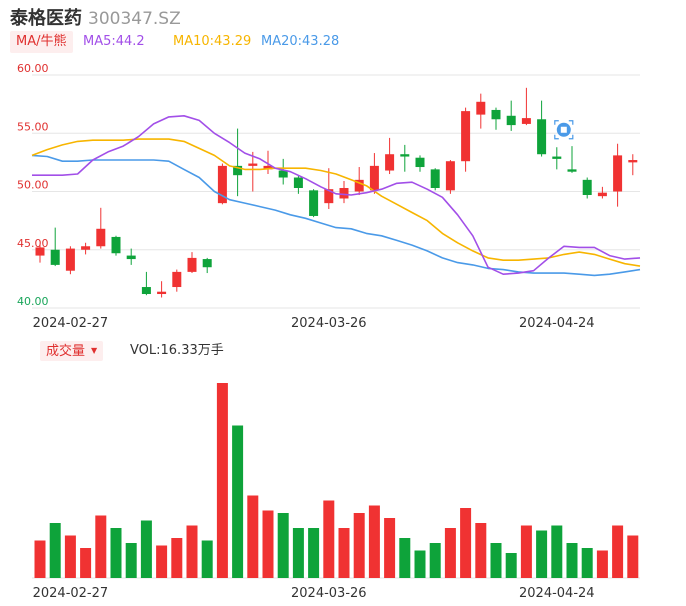  Describe the element at coordinates (66, 351) in the screenshot. I see `volume-tag-label: 成交量` at that location.